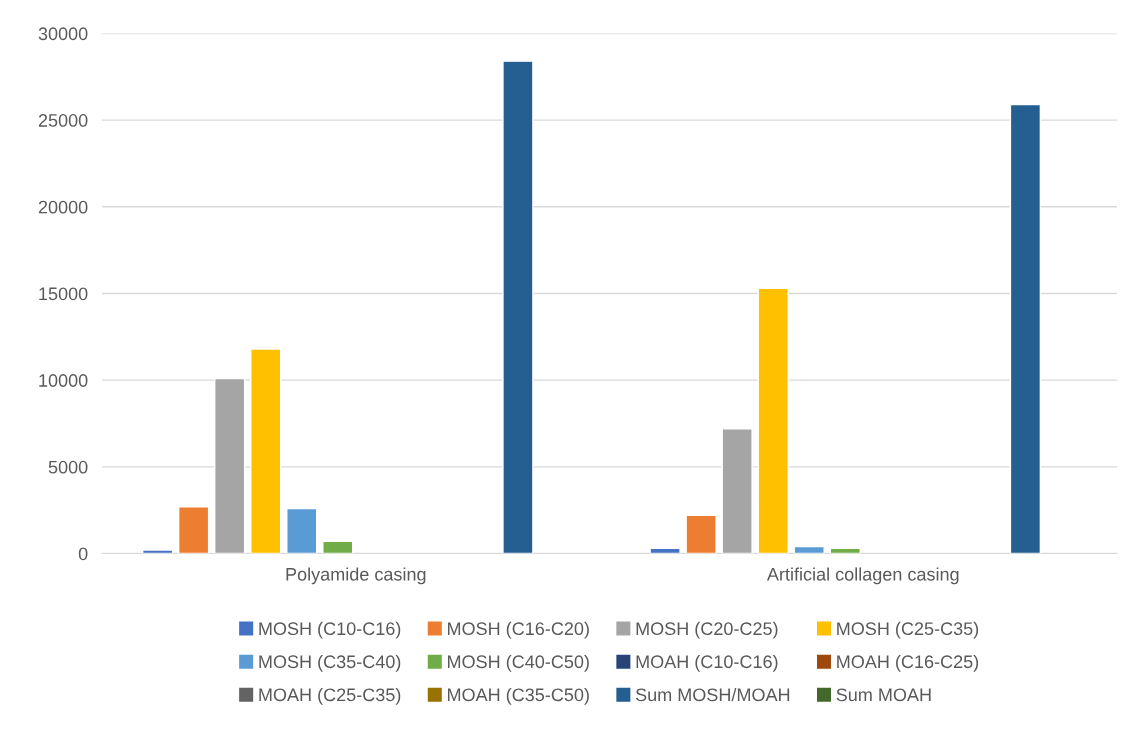 The image size is (1134, 743). What do you see at coordinates (63, 34) in the screenshot?
I see `y-tick-label: 30000` at bounding box center [63, 34].